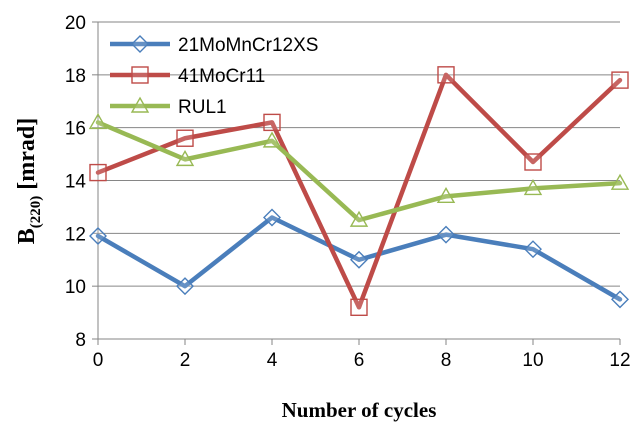 Image resolution: width=631 pixels, height=425 pixels. I want to click on y-tick-labels: 8 10 12 14 16 18 20, so click(76, 182).